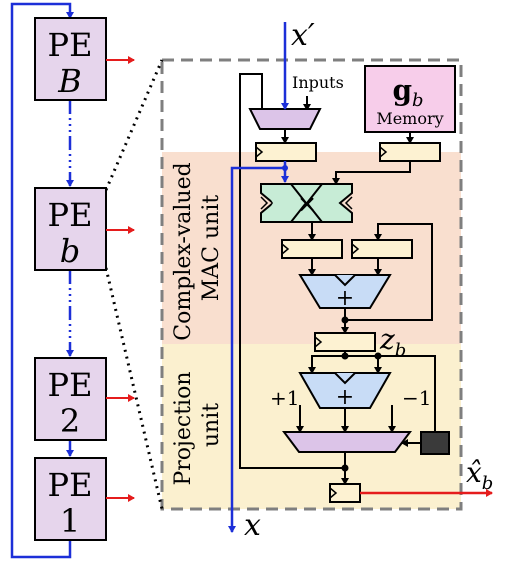  I want to click on pe-block-2: PE 2, so click(70, 399).